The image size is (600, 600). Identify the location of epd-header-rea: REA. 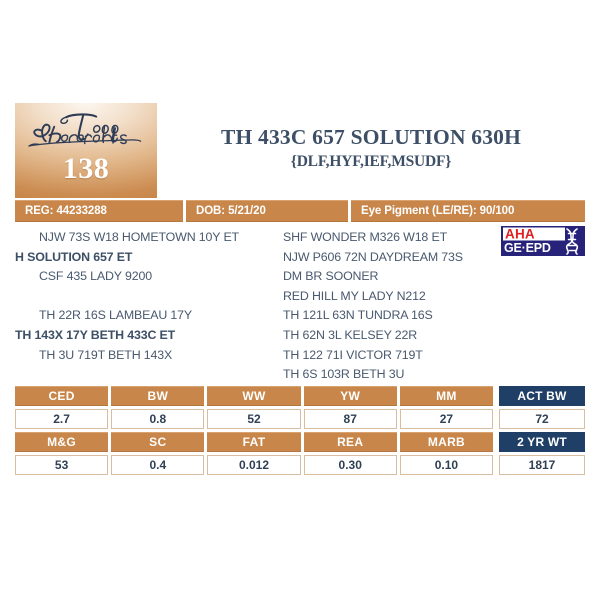
(350, 442).